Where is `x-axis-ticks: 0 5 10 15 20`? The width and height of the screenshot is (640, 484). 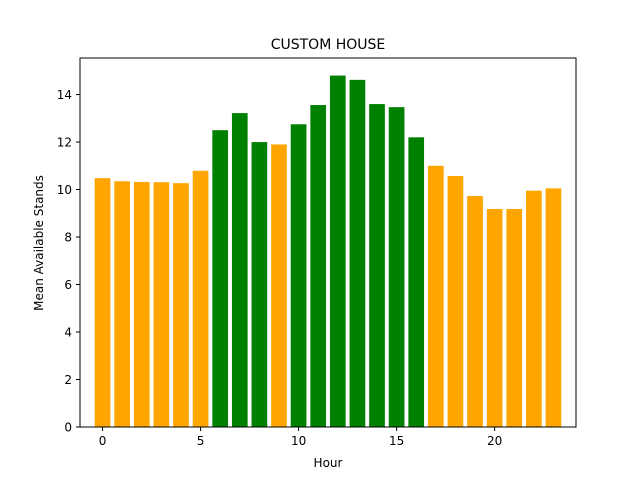
x-axis-ticks: 0 5 10 15 20 is located at coordinates (300, 437).